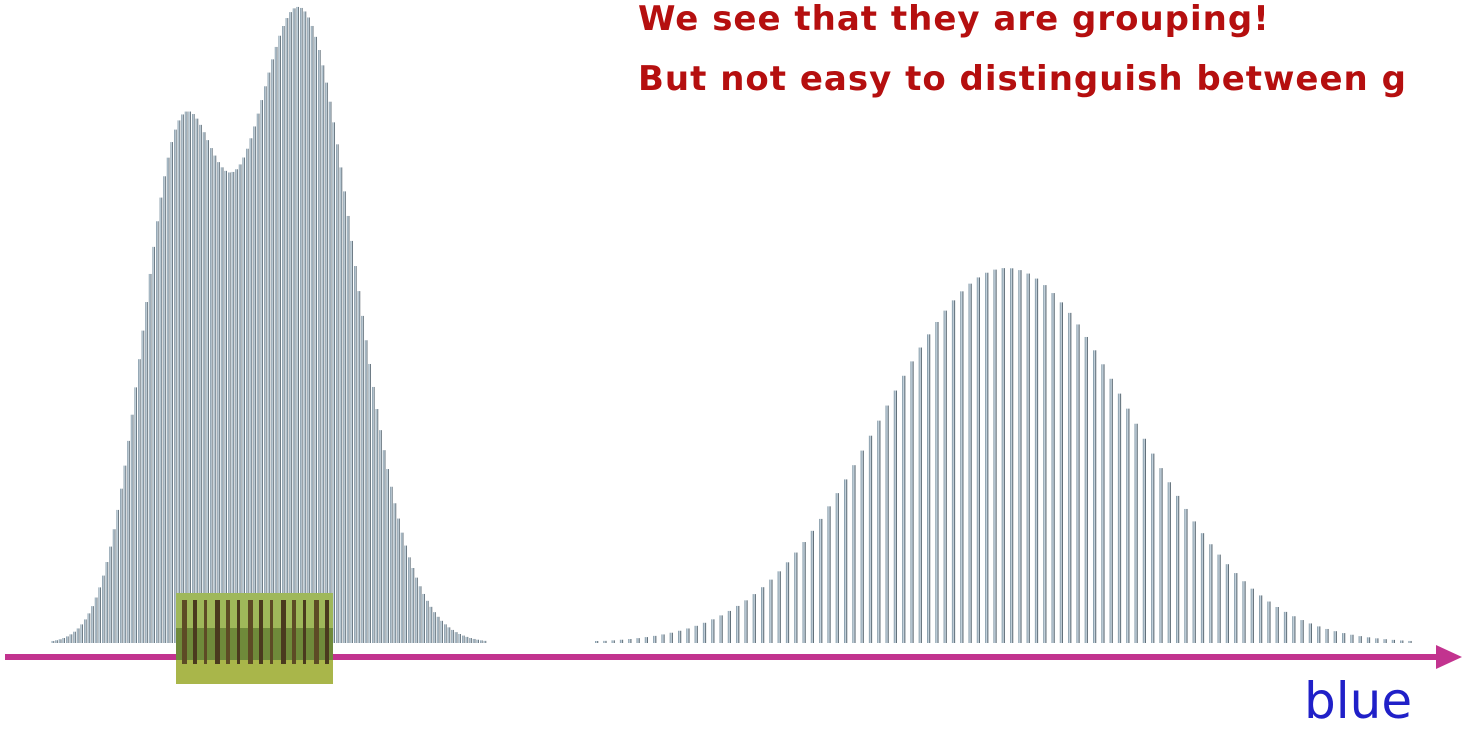 This screenshot has width=1462, height=729. I want to click on forest-image, so click(254, 638).